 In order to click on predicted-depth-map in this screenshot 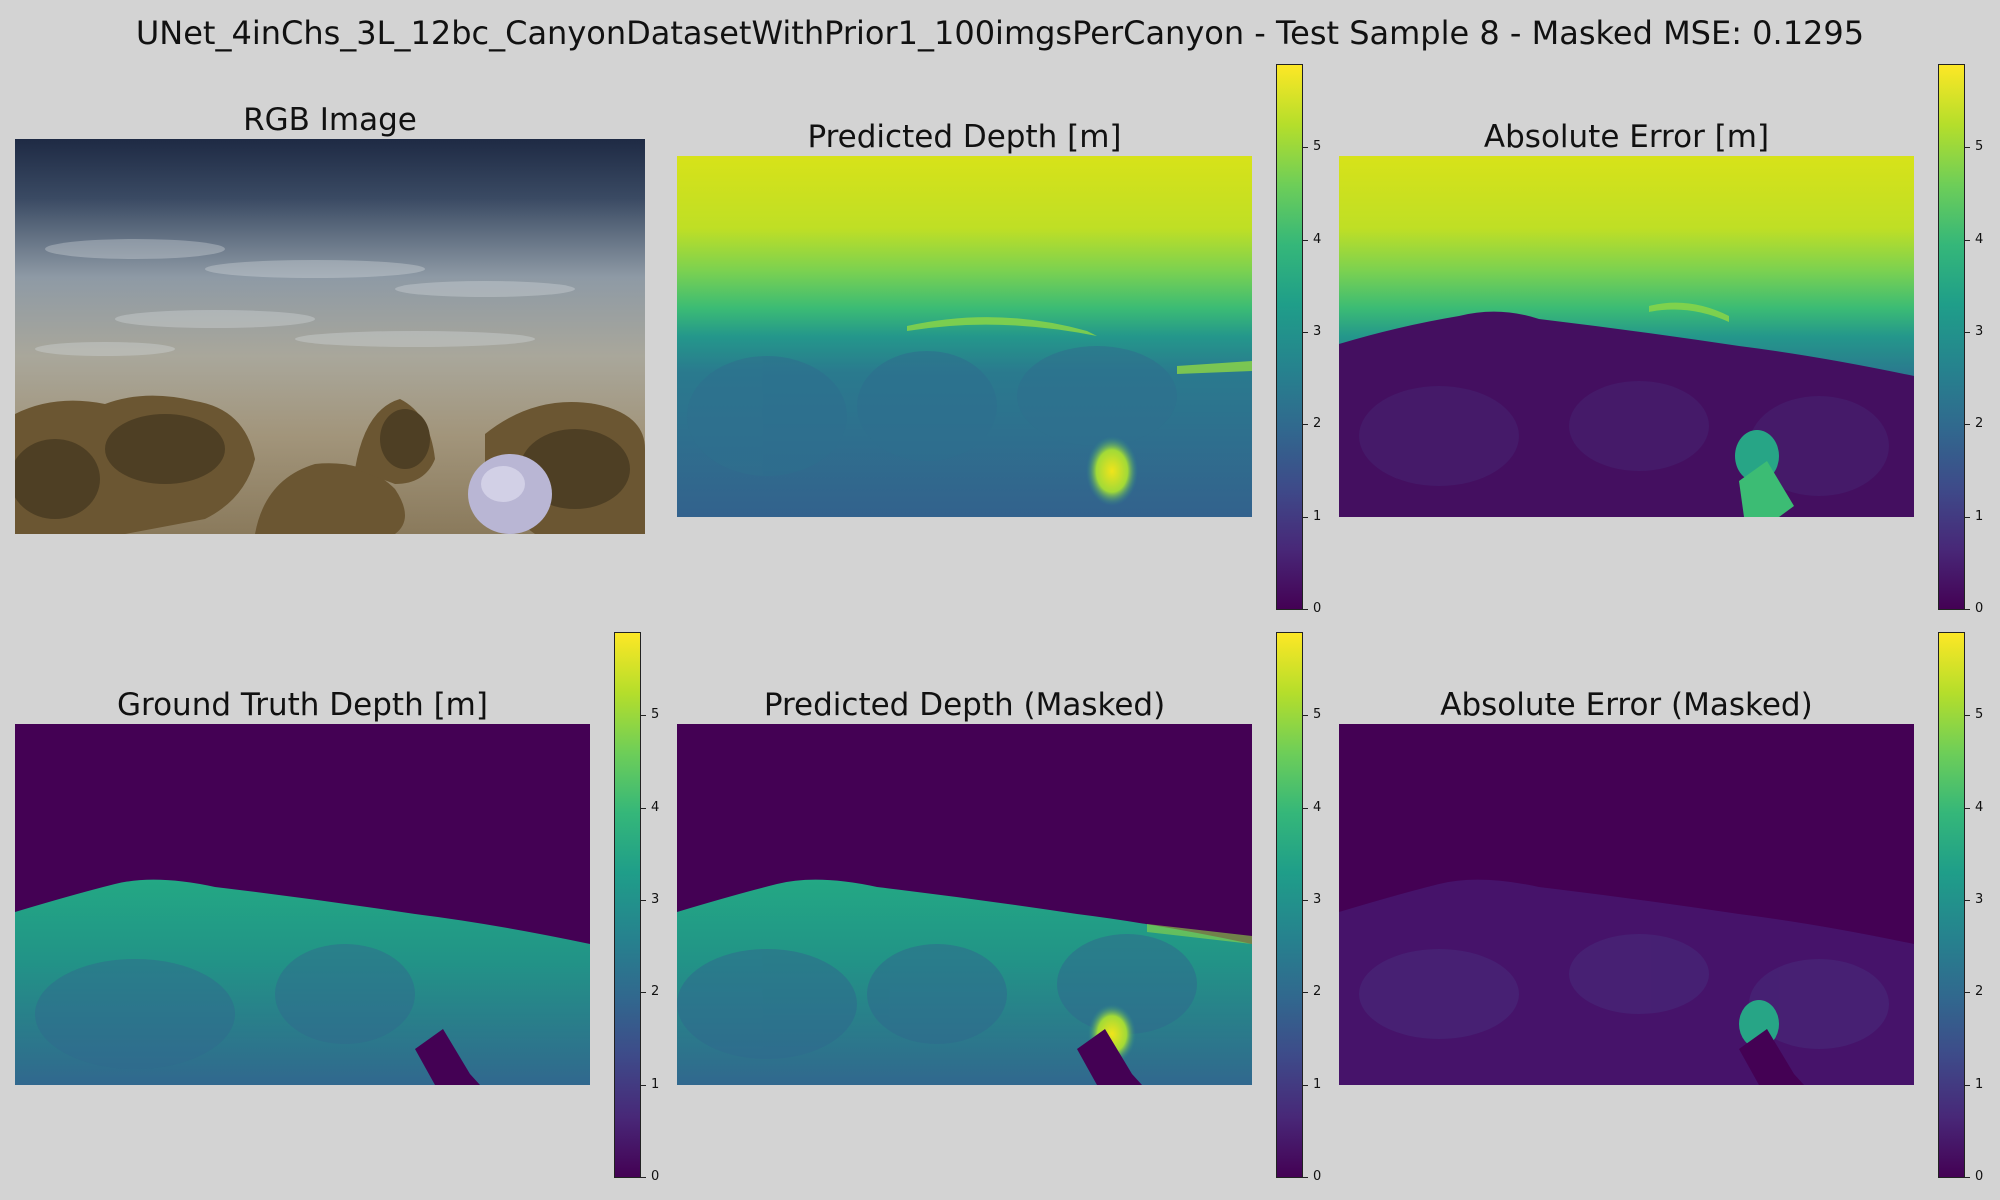, I will do `click(964, 336)`.